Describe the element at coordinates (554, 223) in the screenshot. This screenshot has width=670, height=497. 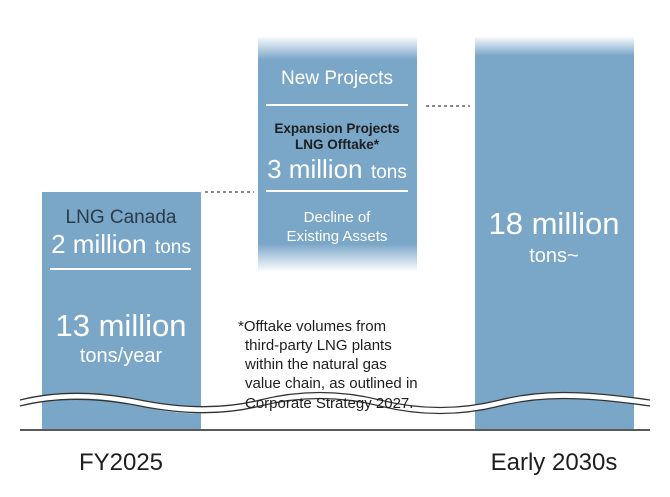
I see `early-2030s-total: 18 million` at that location.